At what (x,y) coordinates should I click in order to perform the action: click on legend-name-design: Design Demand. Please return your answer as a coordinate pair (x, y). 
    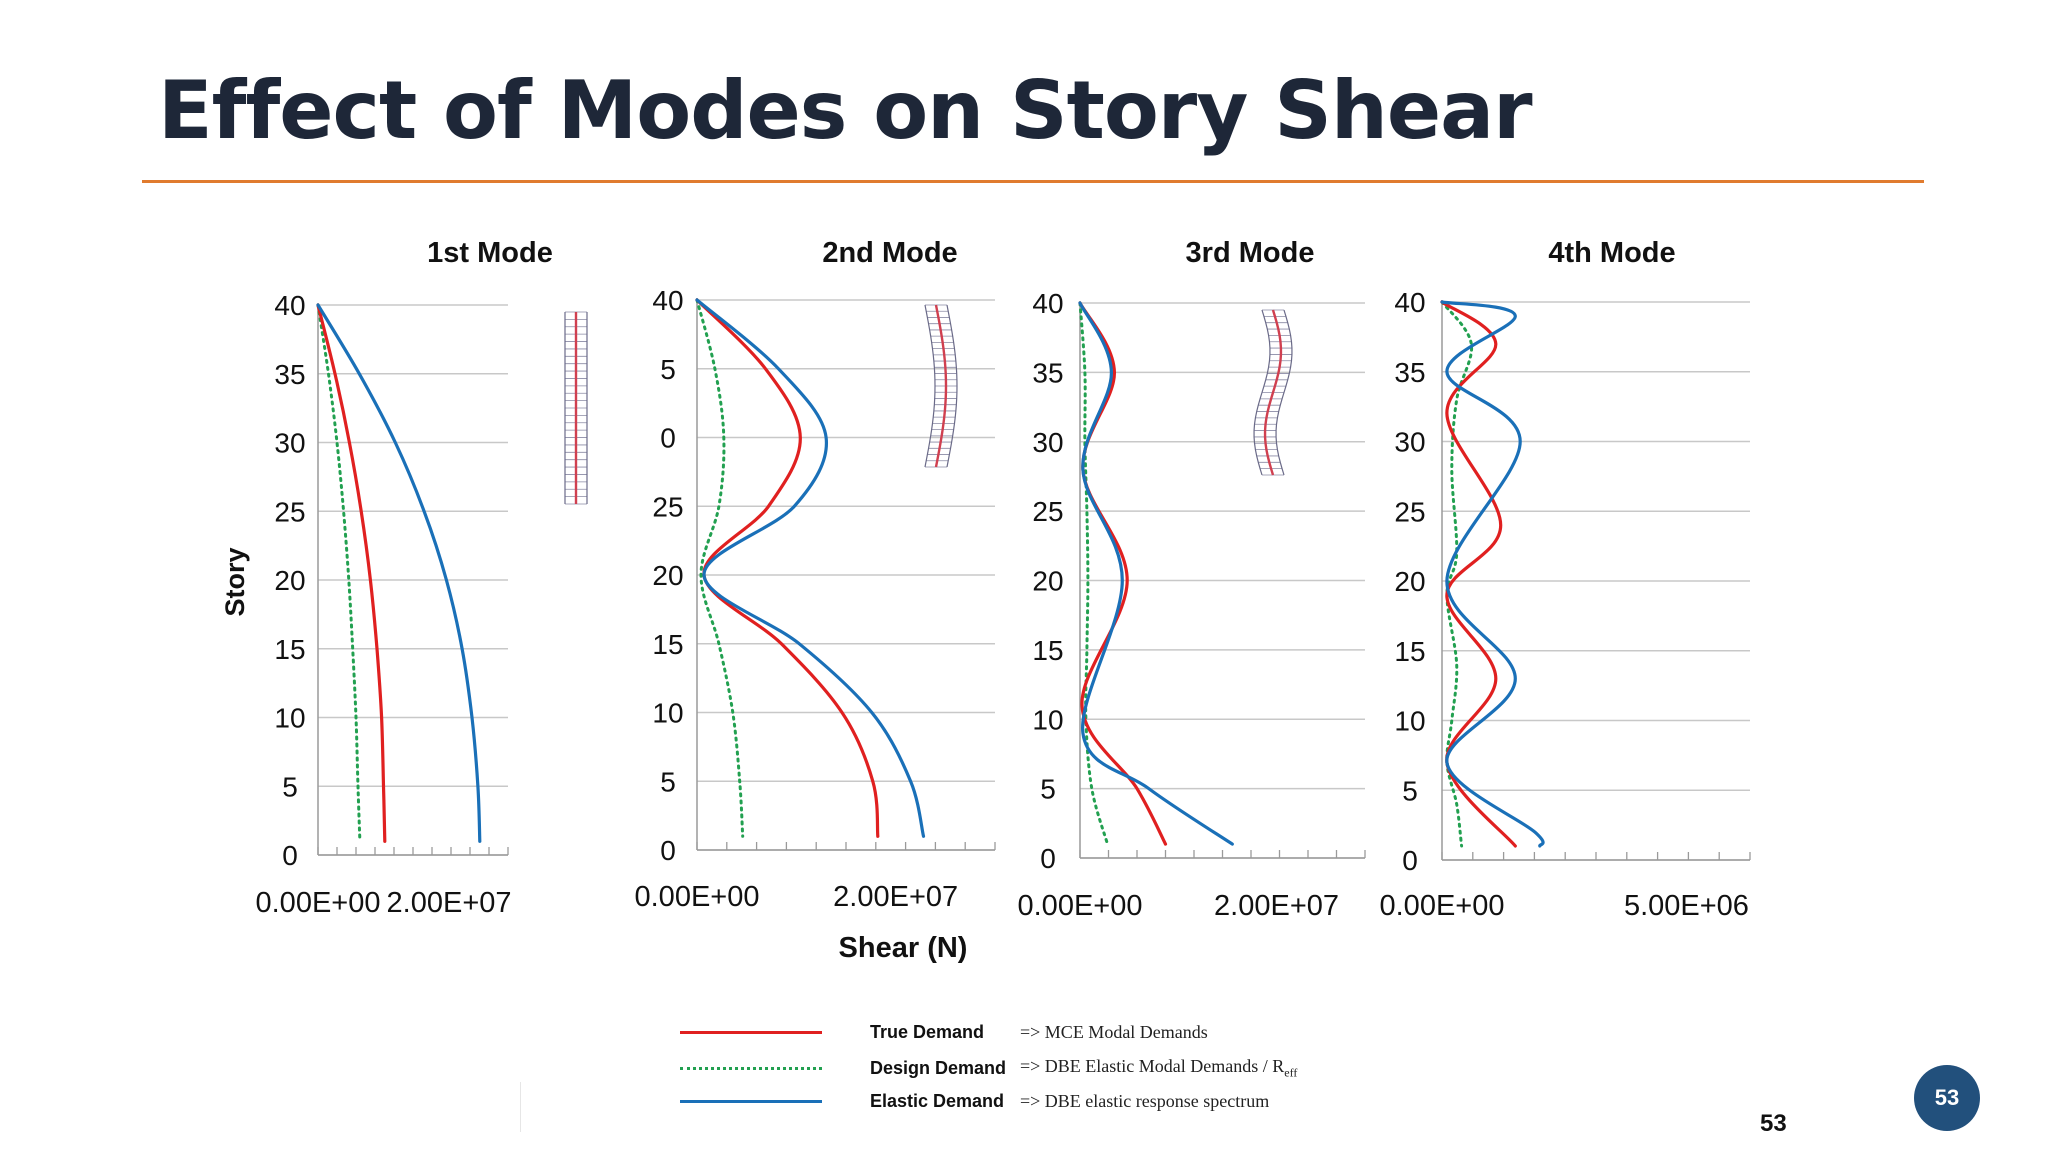
    Looking at the image, I should click on (938, 1067).